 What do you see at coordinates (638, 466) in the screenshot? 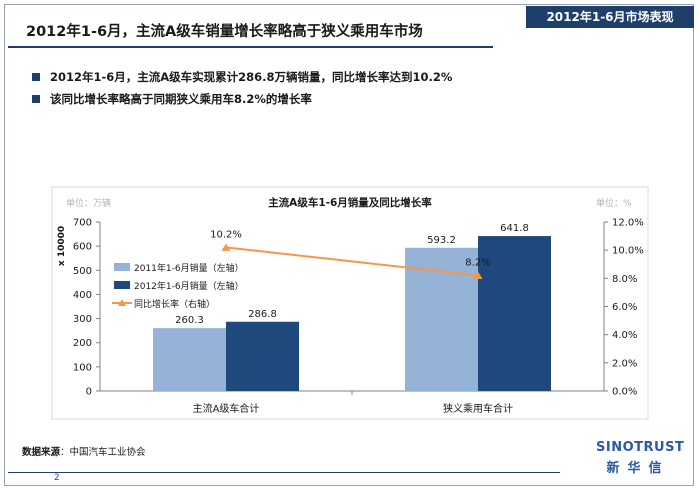
I see `logo-sub: 新华信` at bounding box center [638, 466].